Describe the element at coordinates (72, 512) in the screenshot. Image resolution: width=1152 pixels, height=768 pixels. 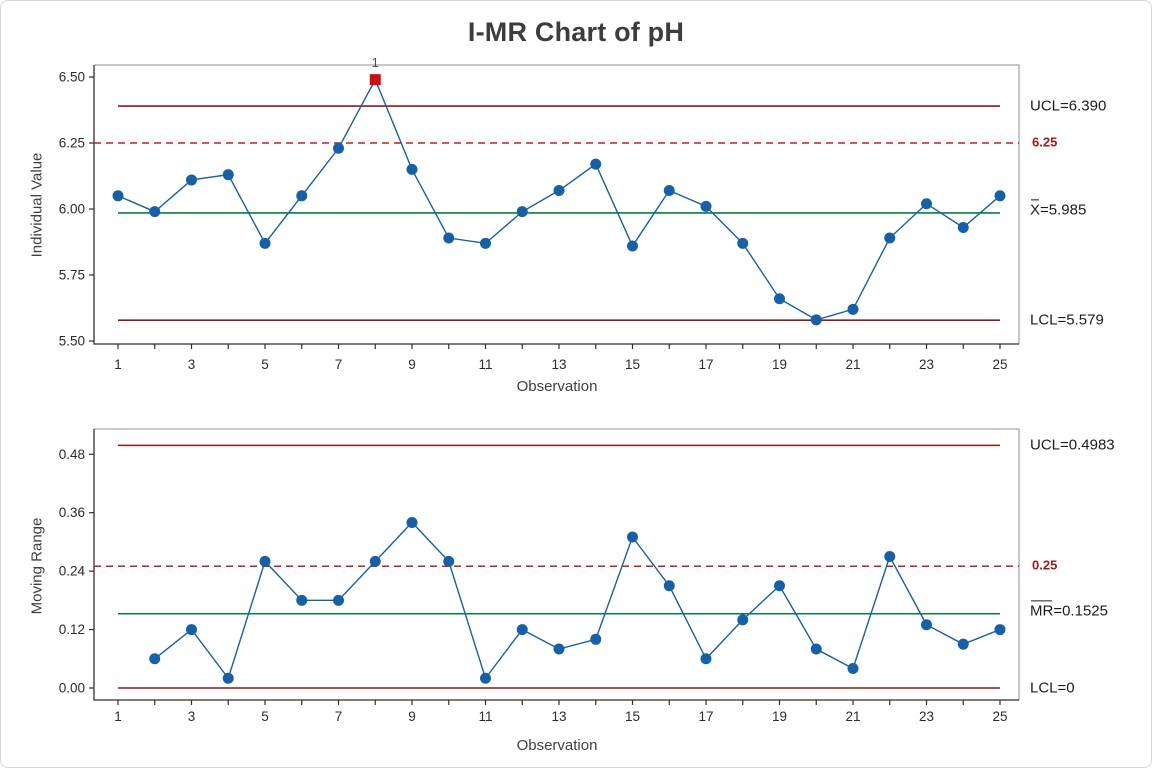
I see `y-tick-label: 0.36` at that location.